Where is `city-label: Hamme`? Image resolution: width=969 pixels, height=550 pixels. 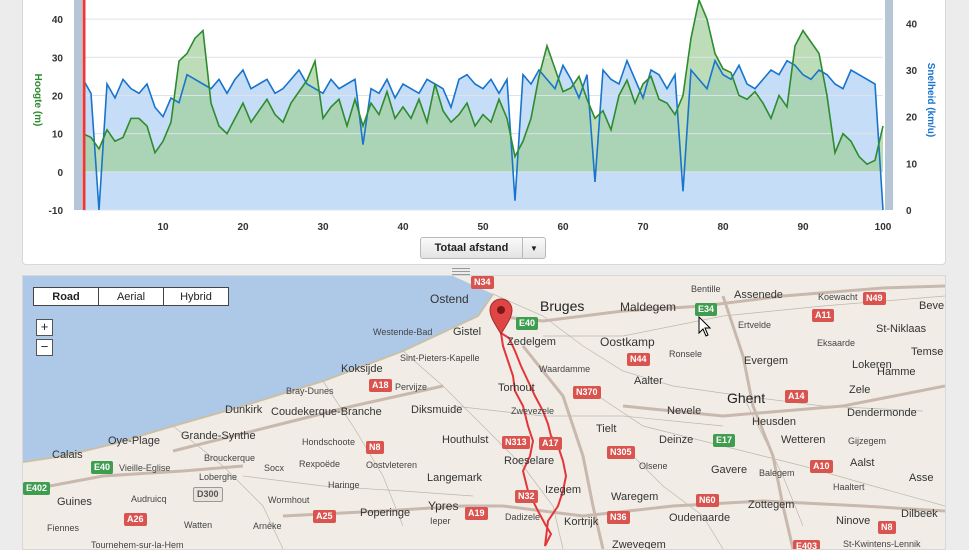
city-label: Hamme is located at coordinates (896, 372).